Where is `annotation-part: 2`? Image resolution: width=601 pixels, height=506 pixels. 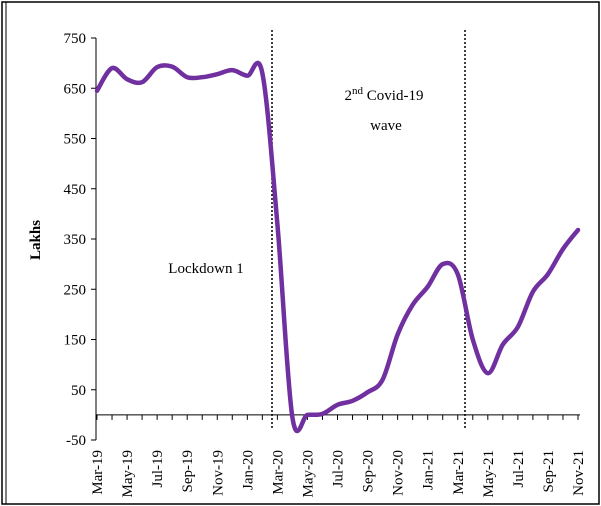 annotation-part: 2 is located at coordinates (349, 96).